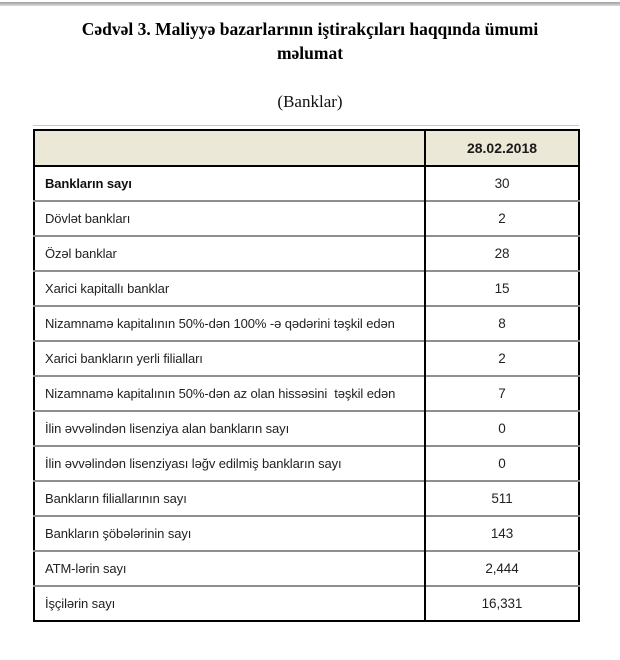 Image resolution: width=620 pixels, height=660 pixels. Describe the element at coordinates (502, 533) in the screenshot. I see `row-value-cell: 143` at that location.